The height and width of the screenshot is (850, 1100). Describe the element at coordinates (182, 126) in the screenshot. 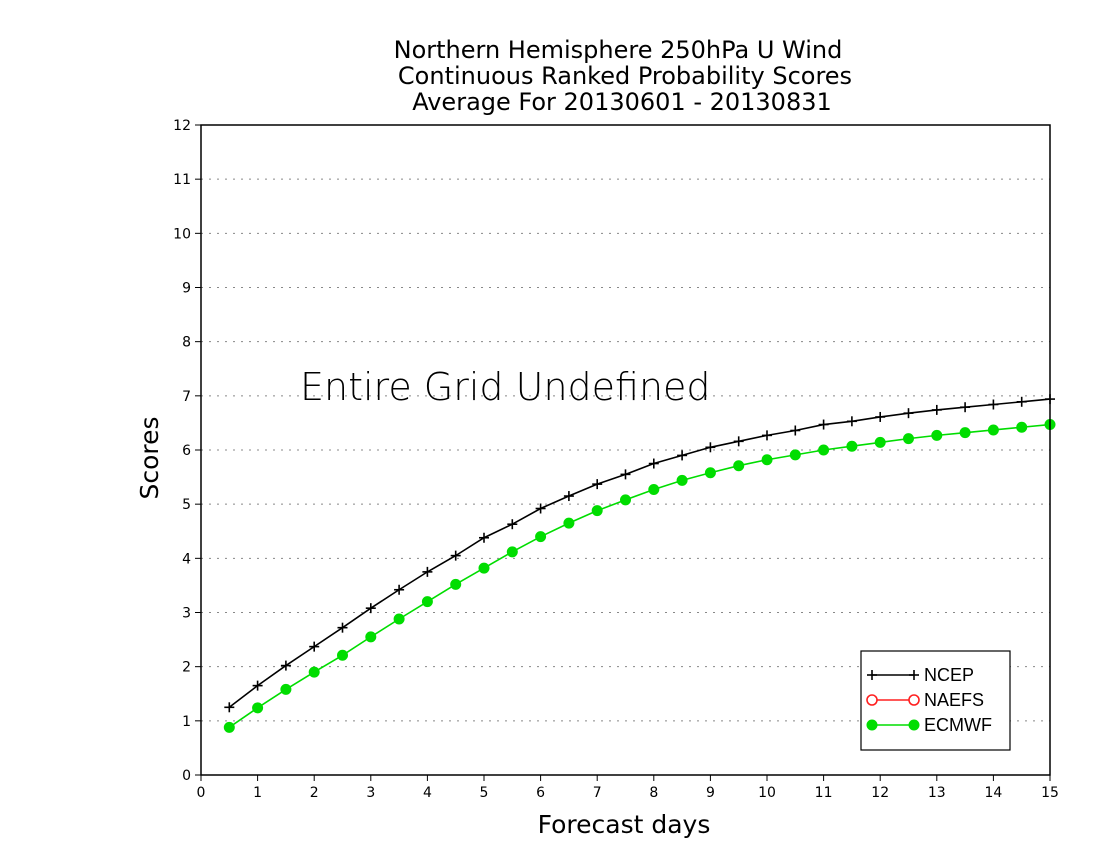

I see `y-tick-label: 12` at that location.